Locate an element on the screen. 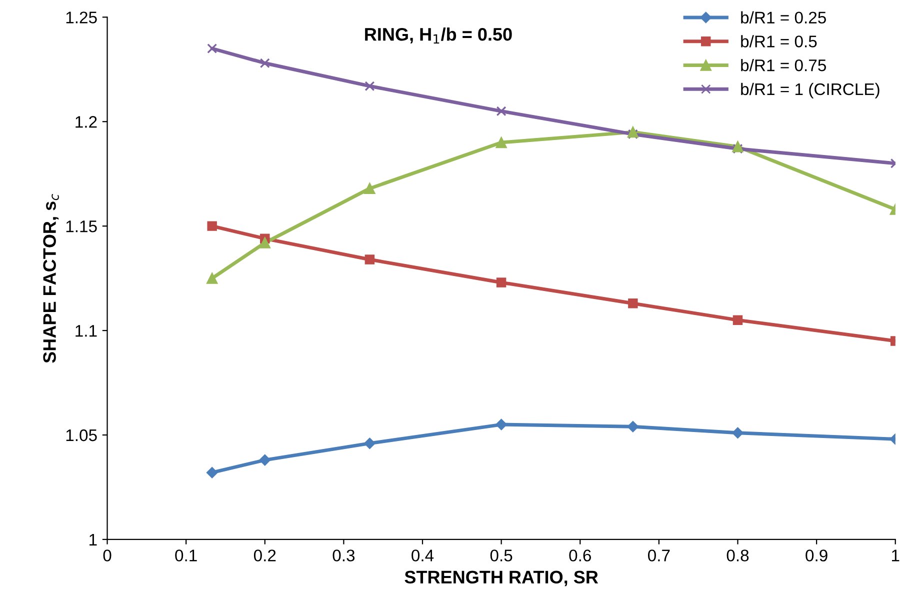 The width and height of the screenshot is (909, 613). x-tick-label: 0.6 is located at coordinates (580, 556).